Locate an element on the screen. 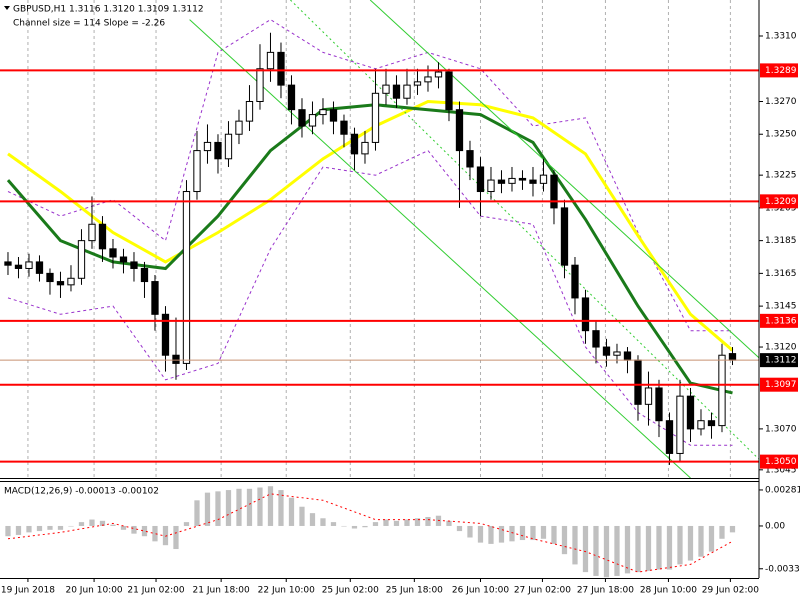 The width and height of the screenshot is (800, 600). y-tick-label: 1.3225 is located at coordinates (781, 176).